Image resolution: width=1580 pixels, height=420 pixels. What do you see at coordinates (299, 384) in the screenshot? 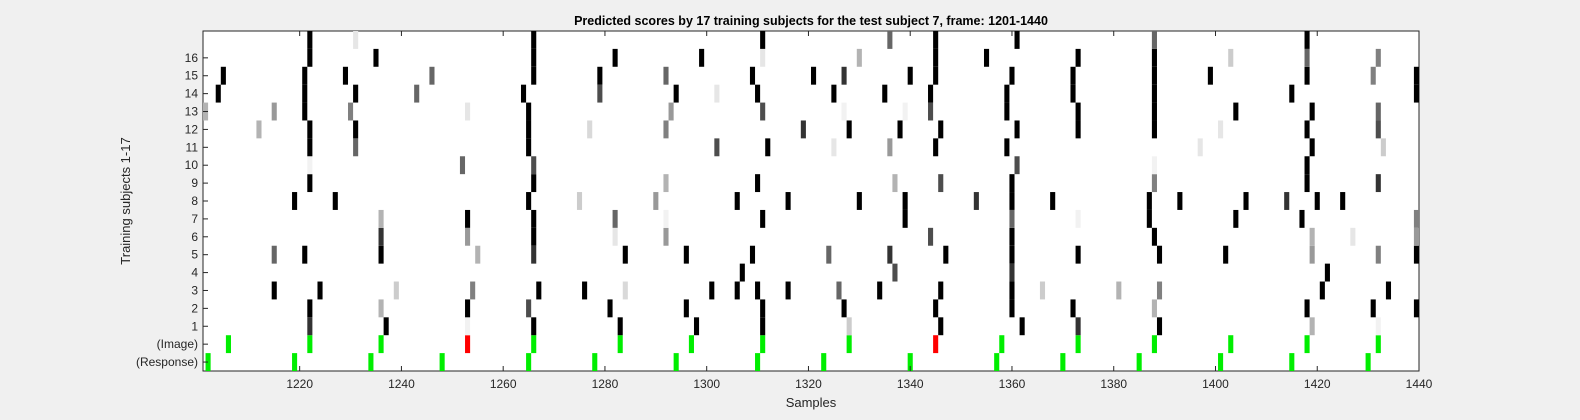
I see `x-tick-label: 1220` at bounding box center [299, 384].